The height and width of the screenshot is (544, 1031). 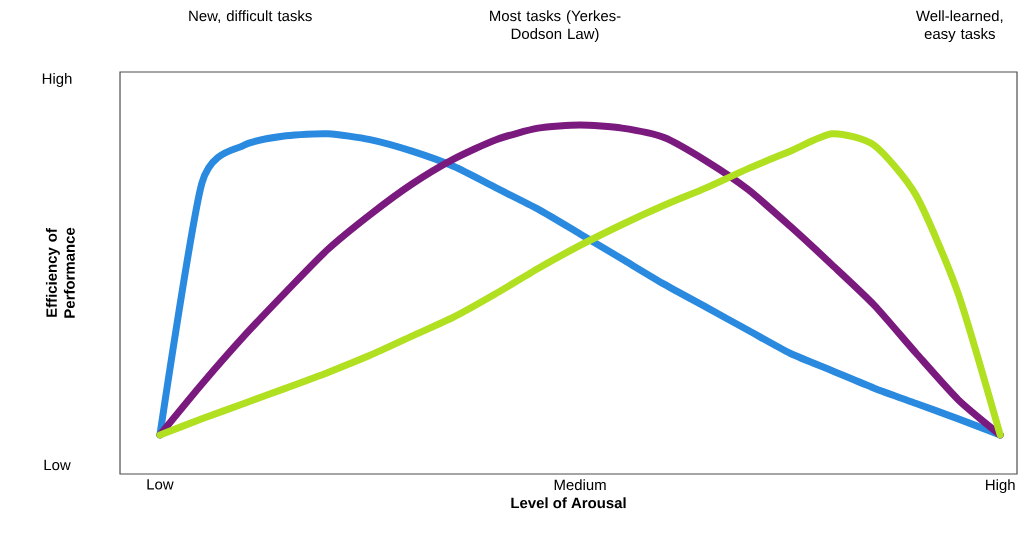 What do you see at coordinates (160, 484) in the screenshot?
I see `x-tick-label: Low` at bounding box center [160, 484].